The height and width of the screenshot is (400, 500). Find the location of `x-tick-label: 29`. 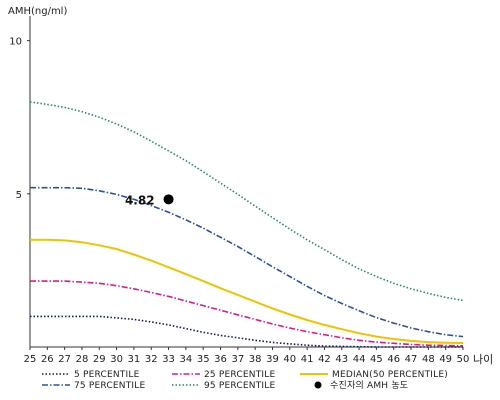

x-tick-label: 29 is located at coordinates (99, 359).